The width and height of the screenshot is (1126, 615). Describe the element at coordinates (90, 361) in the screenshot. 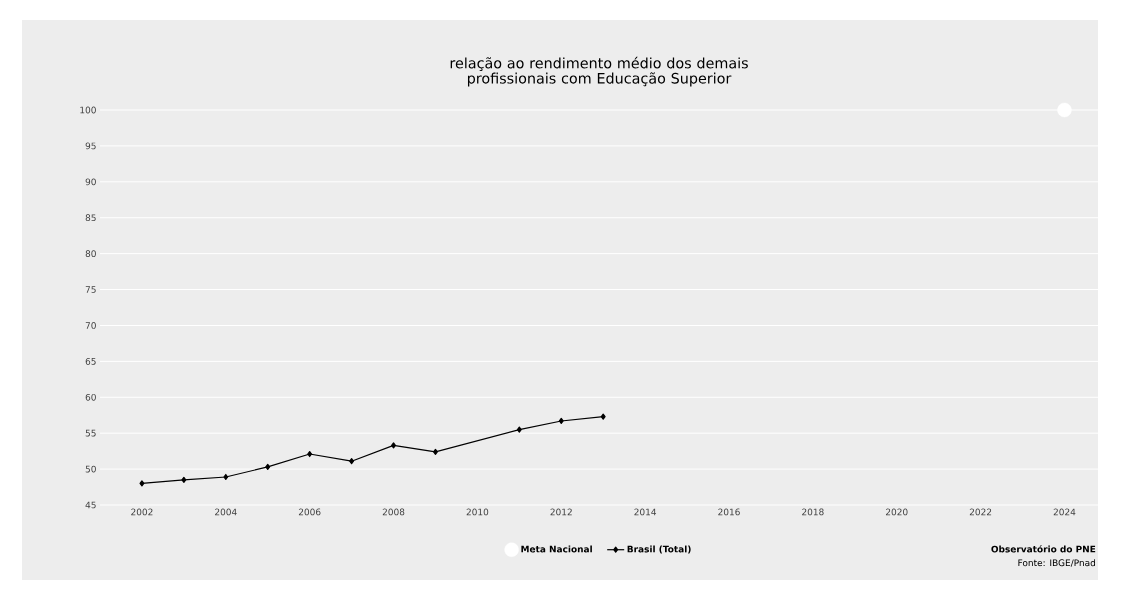

I see `y-tick-label: 65` at that location.